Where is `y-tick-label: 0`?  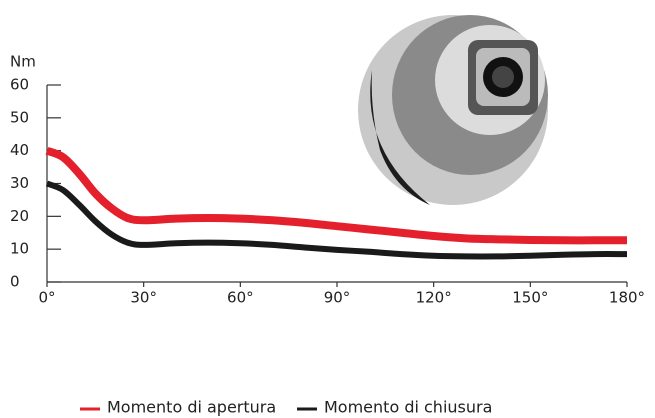
y-tick-label: 0 is located at coordinates (15, 282).